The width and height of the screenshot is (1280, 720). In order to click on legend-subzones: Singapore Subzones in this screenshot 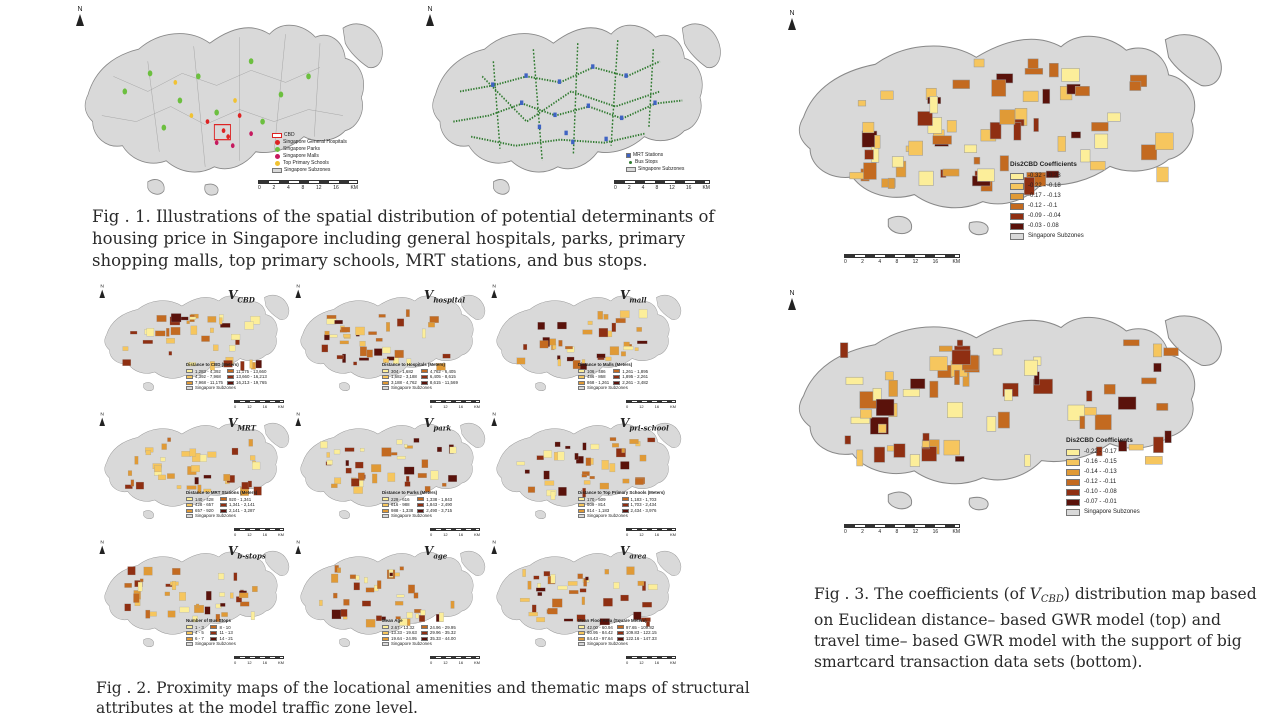, I will do `click(215, 644)`.